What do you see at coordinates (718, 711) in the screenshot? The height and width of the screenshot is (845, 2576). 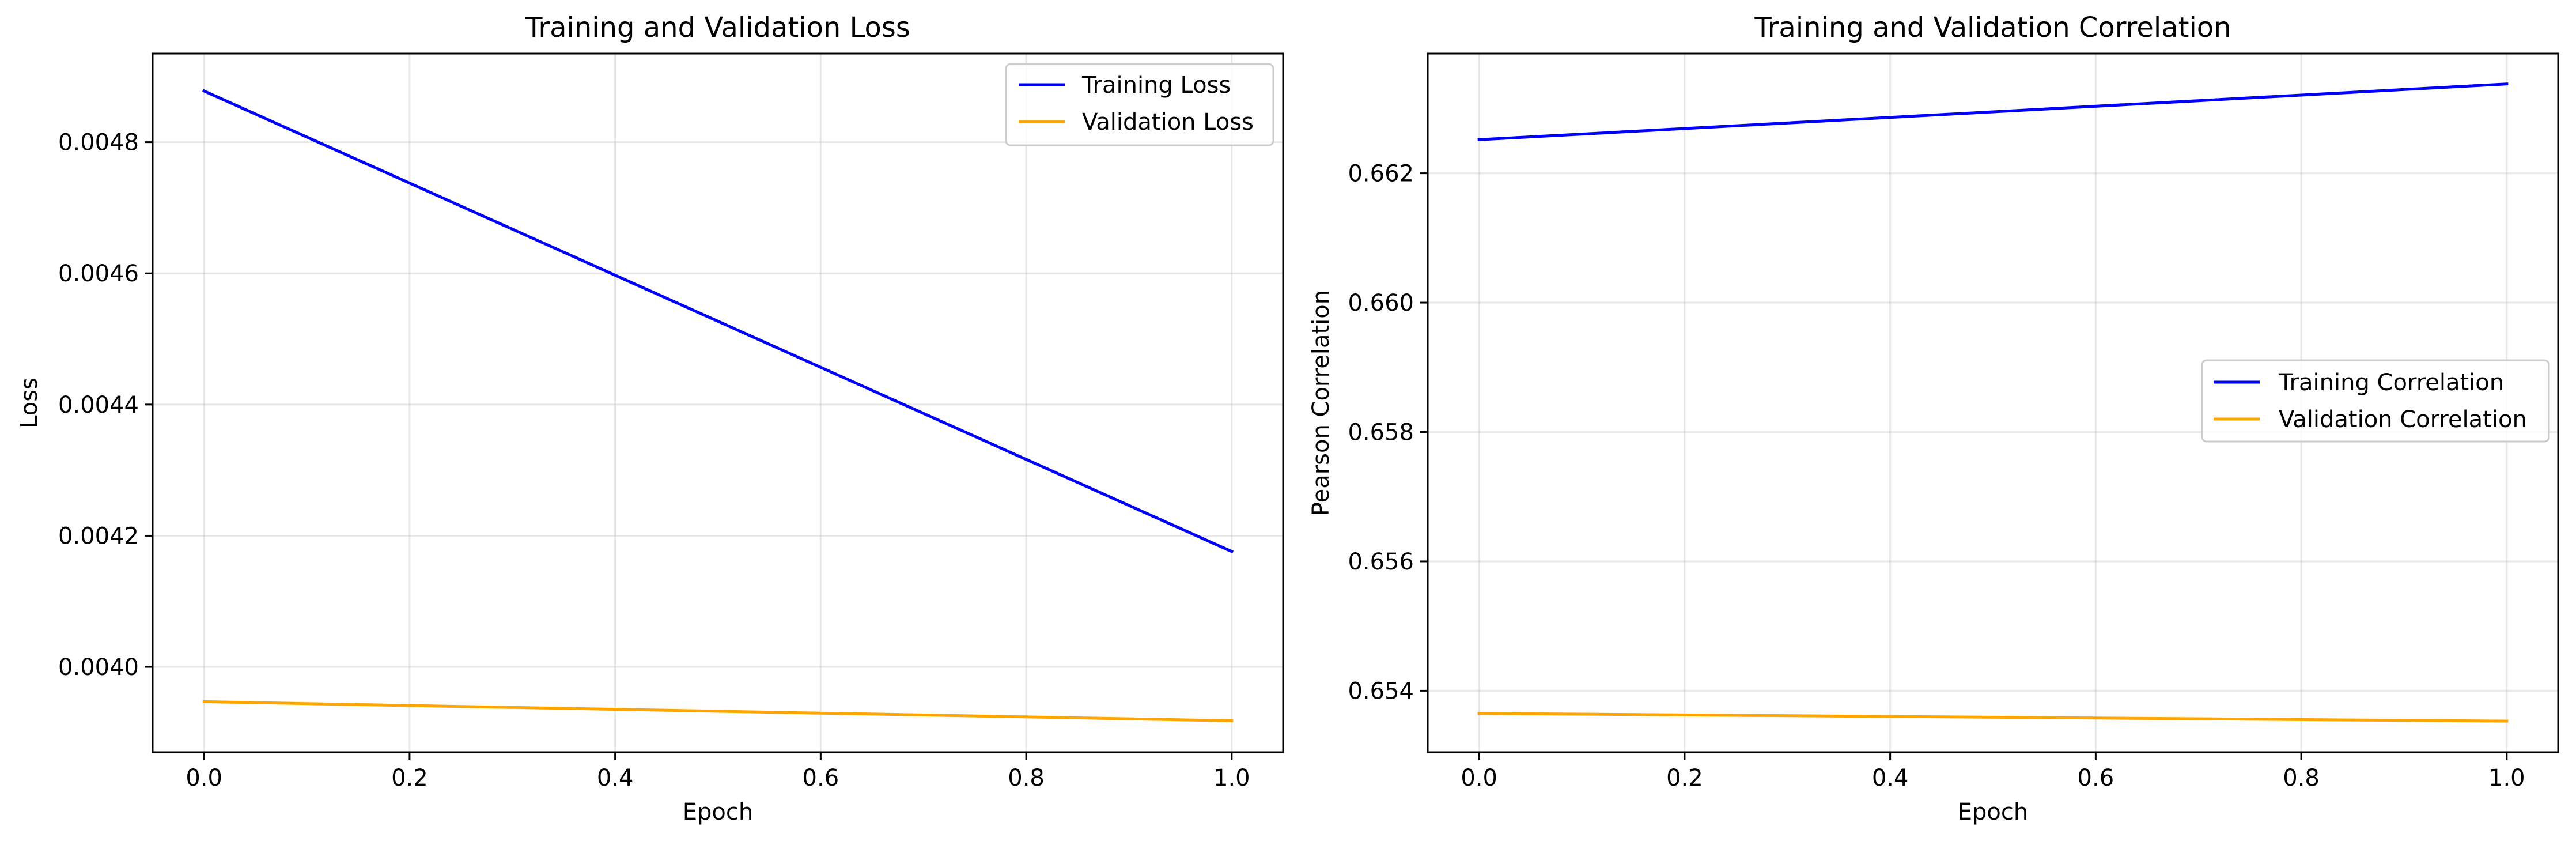 I see `series-line-validation-loss` at bounding box center [718, 711].